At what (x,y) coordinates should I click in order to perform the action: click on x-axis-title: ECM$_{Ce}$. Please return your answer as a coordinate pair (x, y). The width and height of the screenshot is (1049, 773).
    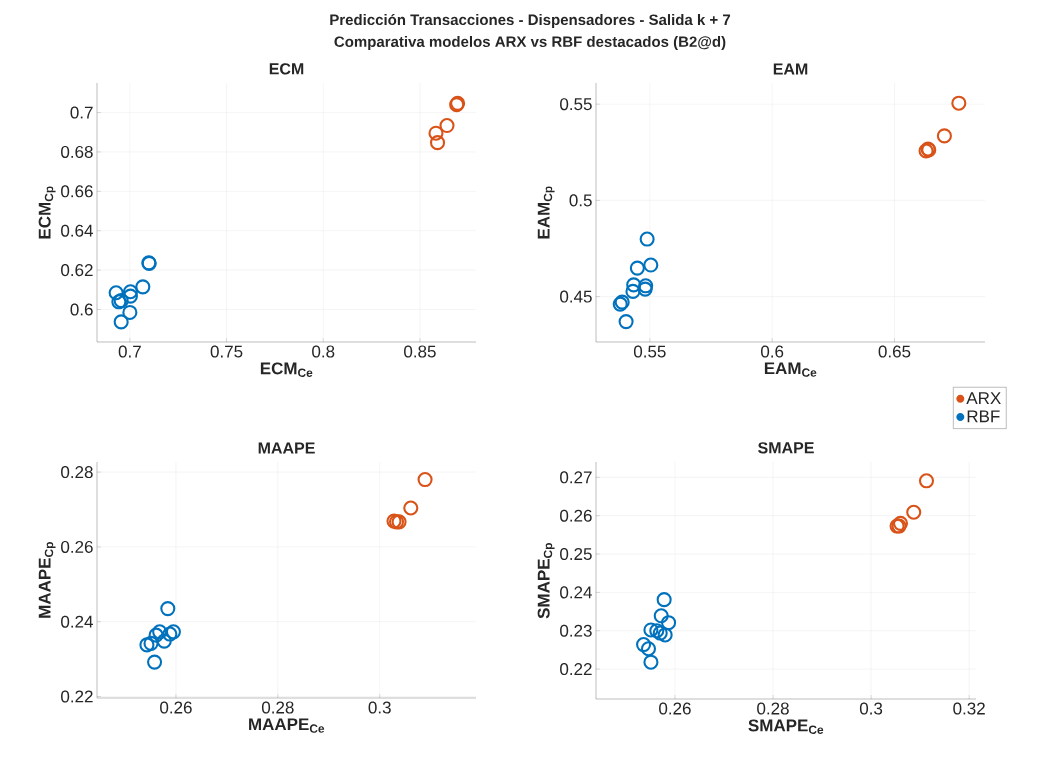
    Looking at the image, I should click on (286, 369).